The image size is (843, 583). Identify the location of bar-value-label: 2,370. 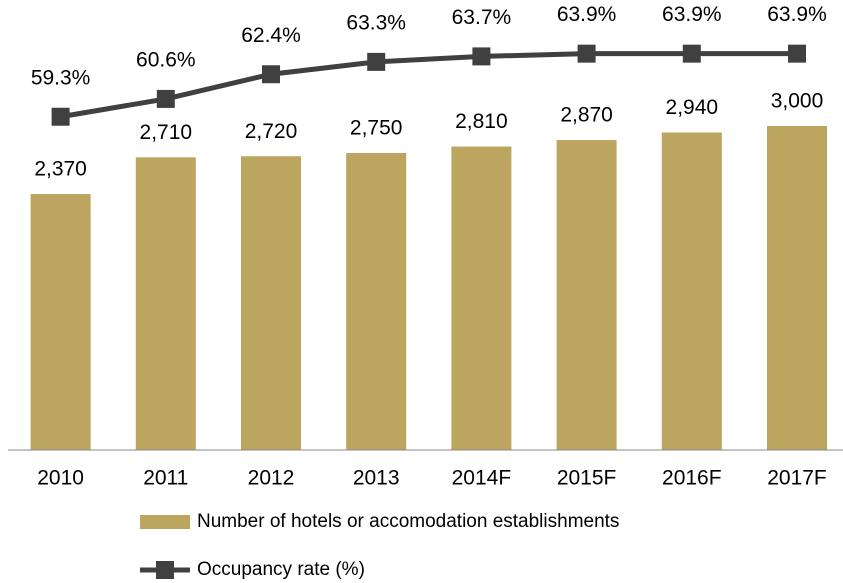
(60, 169).